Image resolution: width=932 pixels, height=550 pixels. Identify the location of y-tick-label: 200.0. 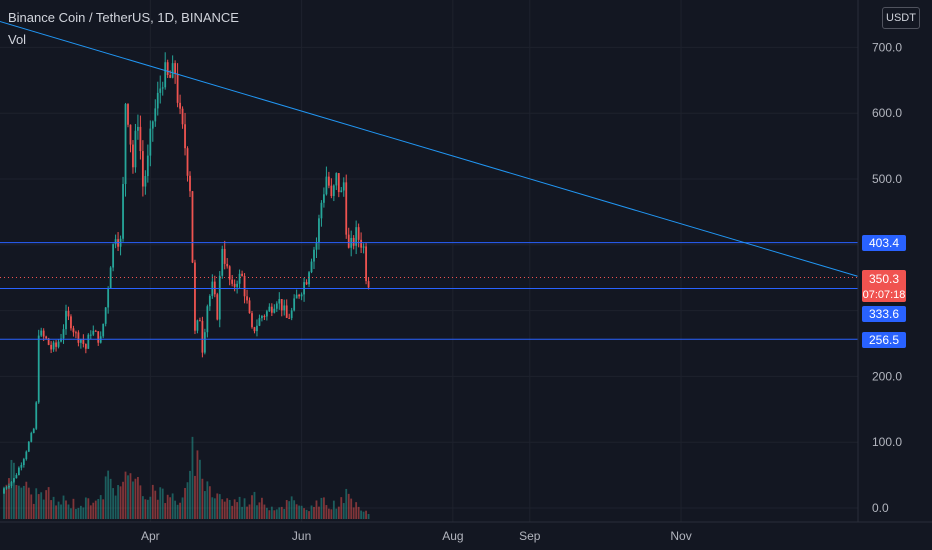
(887, 376).